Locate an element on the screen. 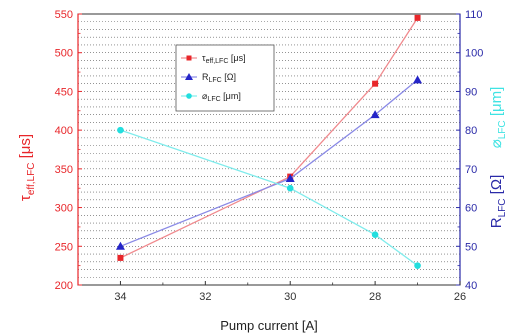 Image resolution: width=517 pixels, height=334 pixels. left-y-axis: 200 250 300 350 400 450 500 550 is located at coordinates (68, 150).